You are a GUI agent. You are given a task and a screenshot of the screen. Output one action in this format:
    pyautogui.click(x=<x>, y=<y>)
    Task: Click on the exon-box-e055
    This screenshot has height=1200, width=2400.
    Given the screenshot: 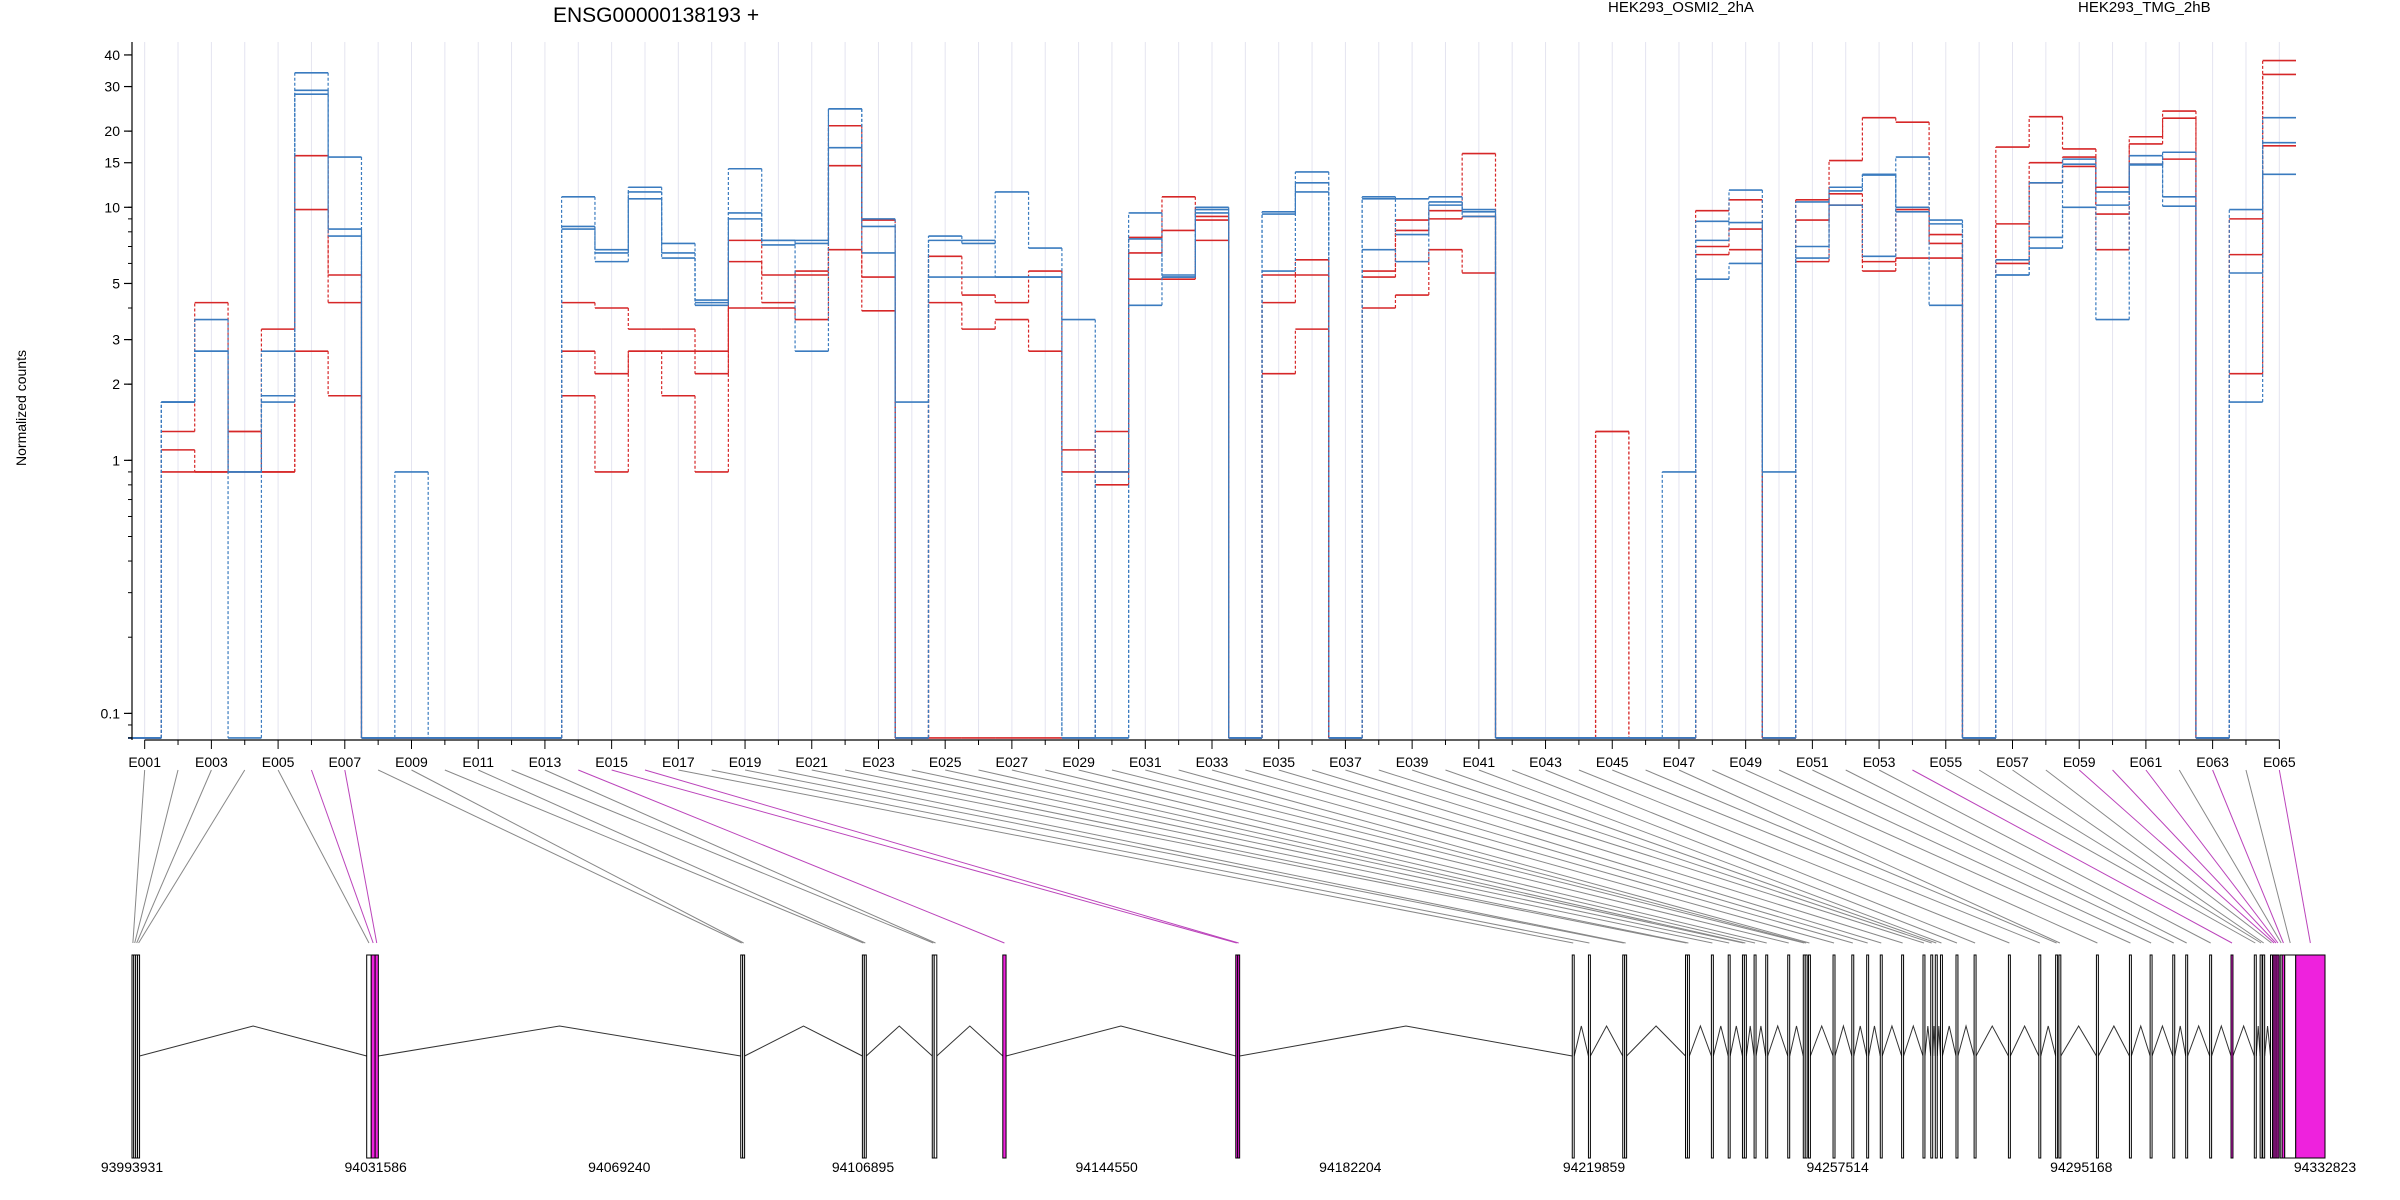 What is the action you would take?
    pyautogui.click(x=2255, y=1056)
    